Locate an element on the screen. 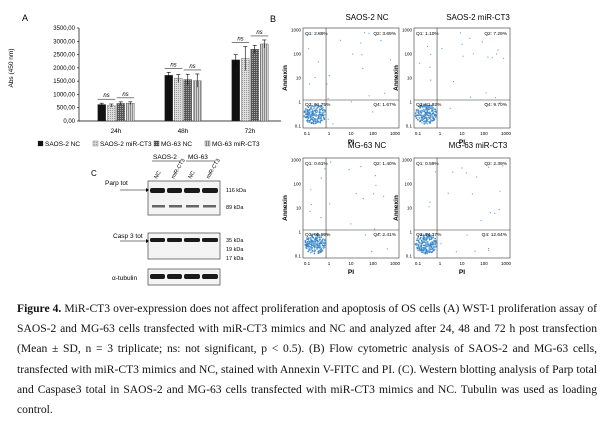 The image size is (607, 438). bar-saos-2-nc-24h is located at coordinates (101, 113).